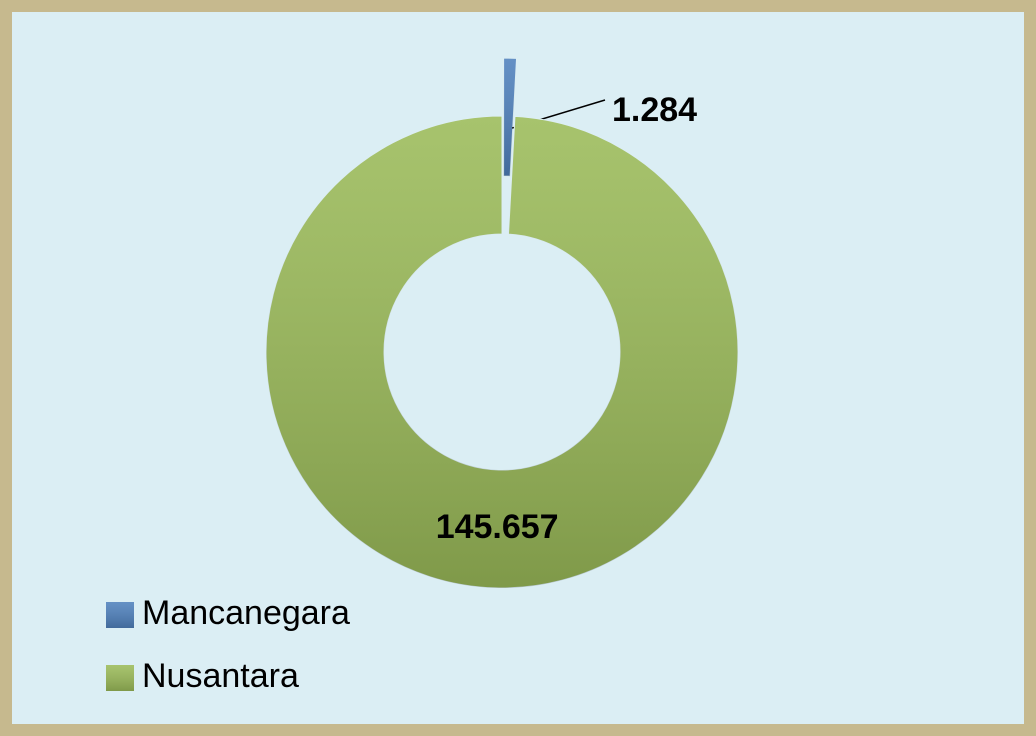  I want to click on legend-label: Mancanegara, so click(246, 613).